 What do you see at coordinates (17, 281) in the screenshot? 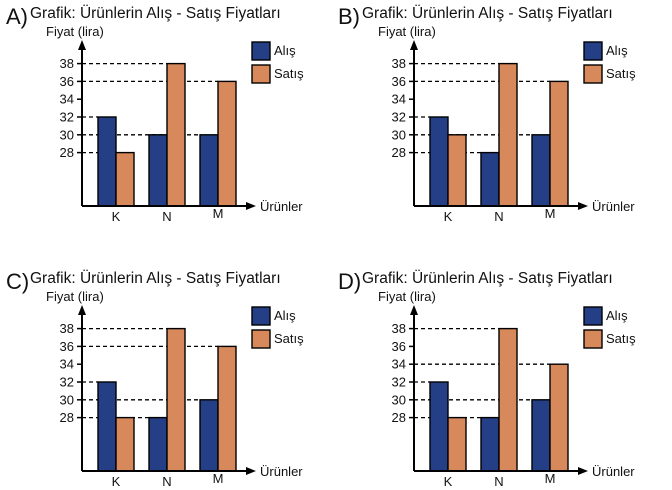
I see `option-letter: C)` at bounding box center [17, 281].